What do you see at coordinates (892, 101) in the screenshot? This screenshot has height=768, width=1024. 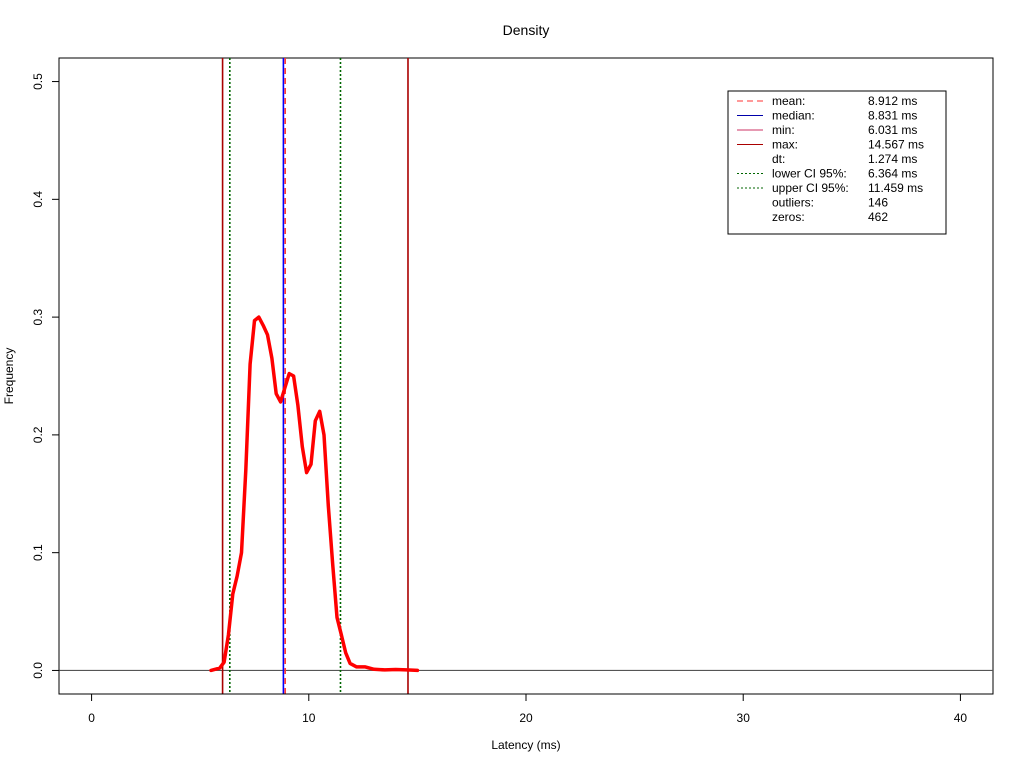 I see `legend-value: 8.912 ms` at bounding box center [892, 101].